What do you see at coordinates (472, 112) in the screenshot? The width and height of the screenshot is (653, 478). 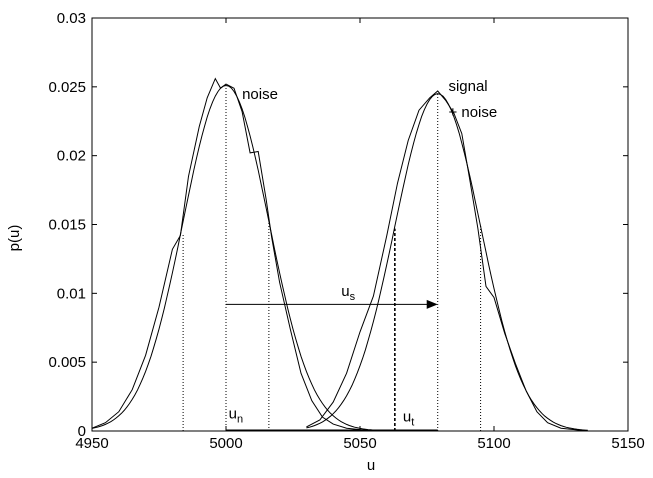 I see `annotation: + noise` at bounding box center [472, 112].